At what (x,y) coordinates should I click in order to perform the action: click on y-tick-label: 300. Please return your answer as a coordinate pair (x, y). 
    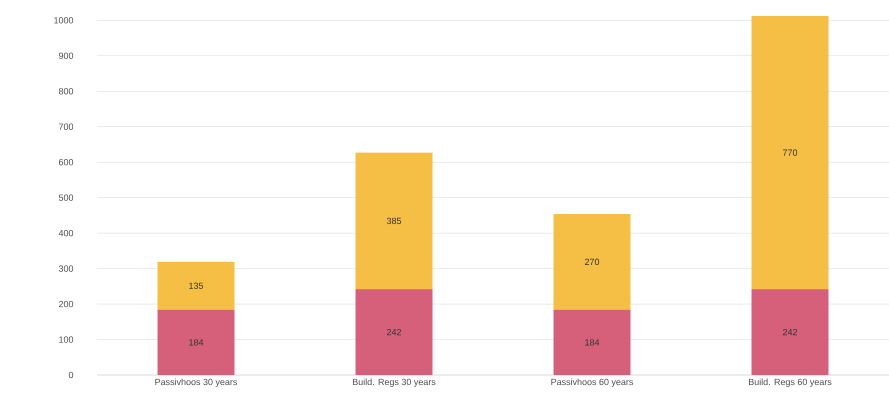
    Looking at the image, I should click on (66, 268).